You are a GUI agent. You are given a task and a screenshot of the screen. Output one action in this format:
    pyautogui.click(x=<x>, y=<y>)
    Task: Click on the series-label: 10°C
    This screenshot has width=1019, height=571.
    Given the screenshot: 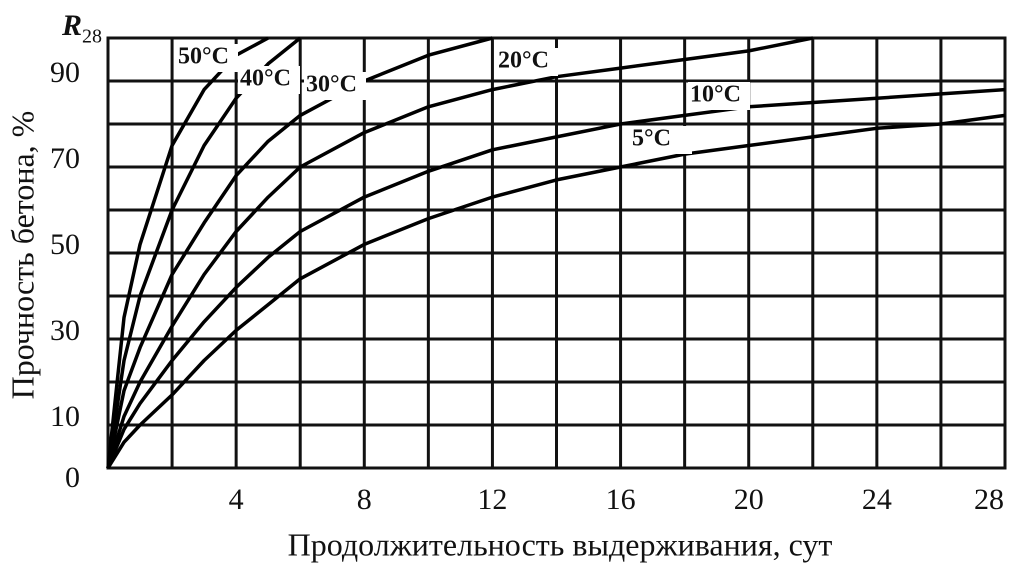 What is the action you would take?
    pyautogui.click(x=715, y=95)
    